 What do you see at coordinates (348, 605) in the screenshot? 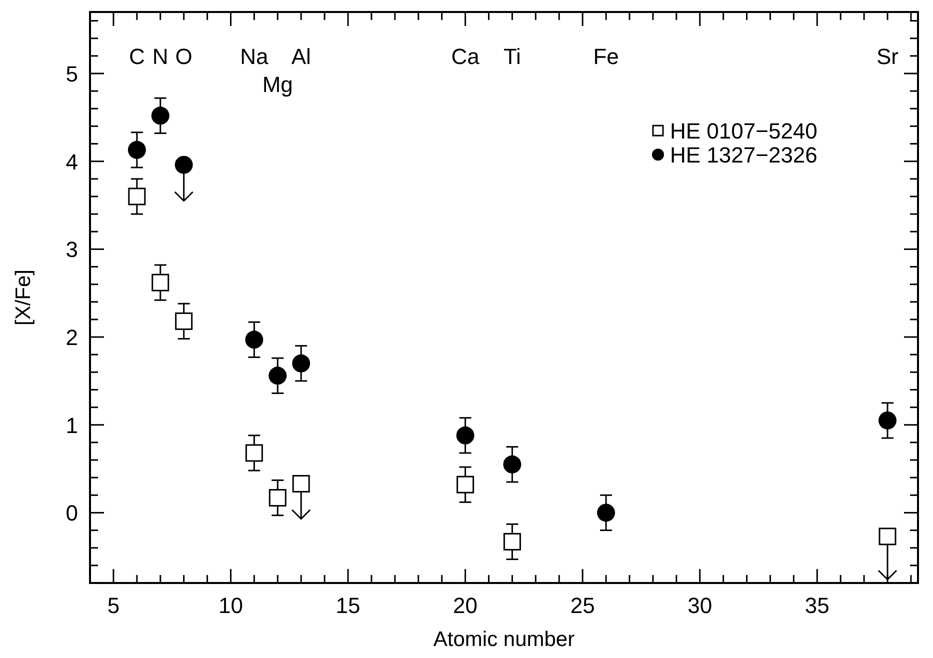
I see `x-tick-label: 15` at bounding box center [348, 605].